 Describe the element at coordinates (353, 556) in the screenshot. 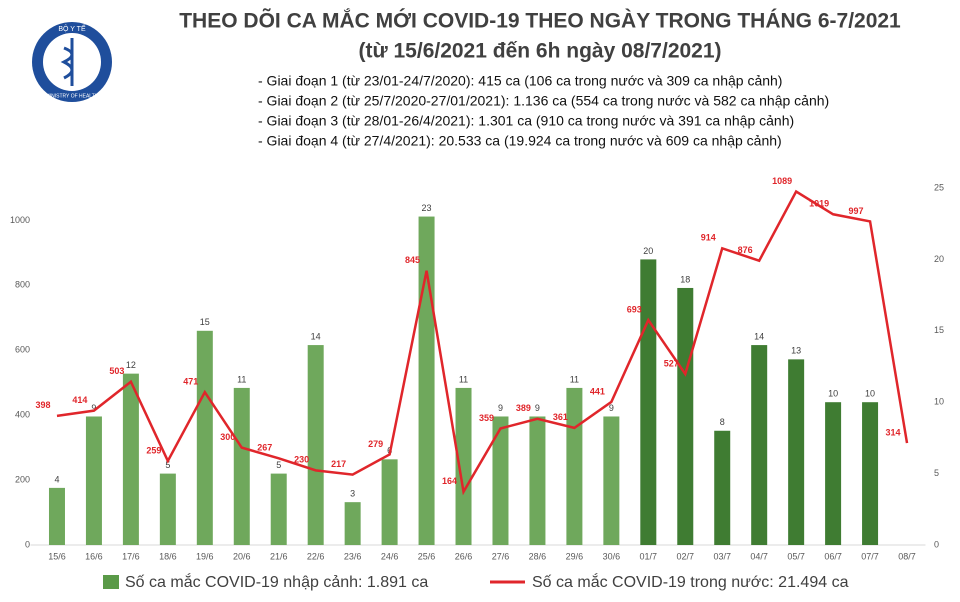

I see `x-tick-label: 23/6` at that location.